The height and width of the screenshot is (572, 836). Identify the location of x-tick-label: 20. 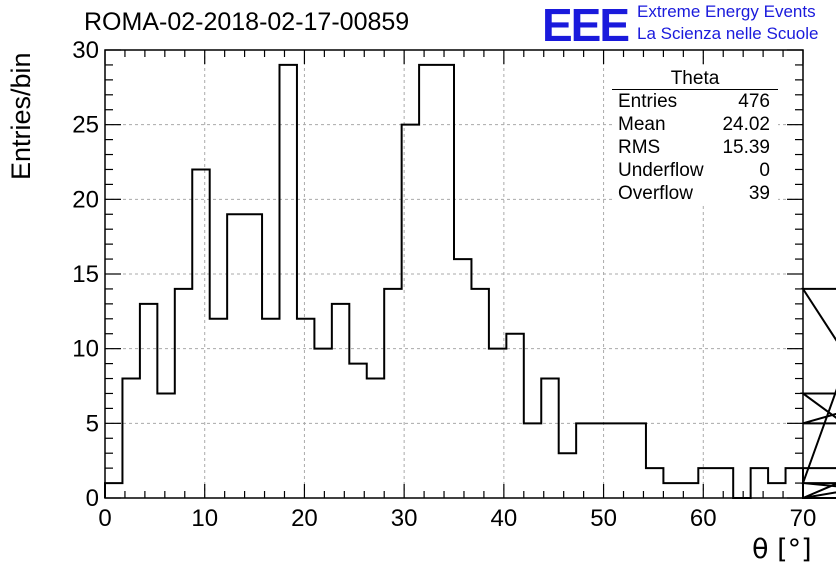
(304, 518).